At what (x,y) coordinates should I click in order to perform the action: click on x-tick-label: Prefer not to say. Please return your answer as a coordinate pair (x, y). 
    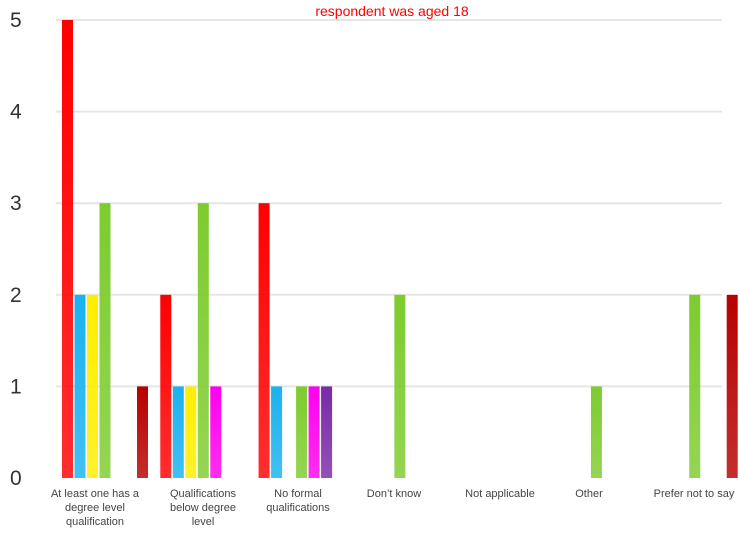
    Looking at the image, I should click on (694, 494).